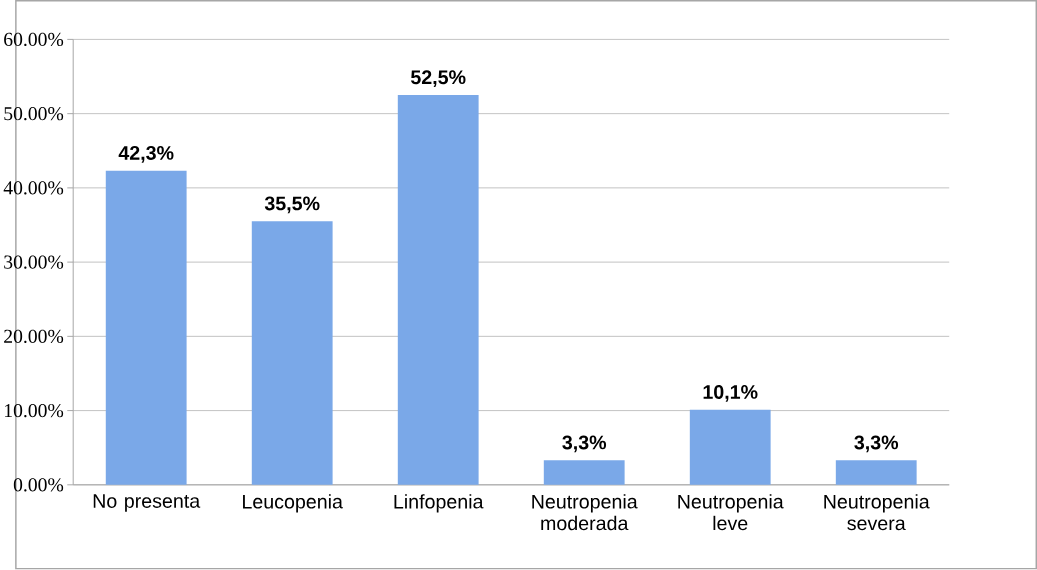 The width and height of the screenshot is (1037, 570). What do you see at coordinates (34, 336) in the screenshot?
I see `y-tick-label: 20.00%` at bounding box center [34, 336].